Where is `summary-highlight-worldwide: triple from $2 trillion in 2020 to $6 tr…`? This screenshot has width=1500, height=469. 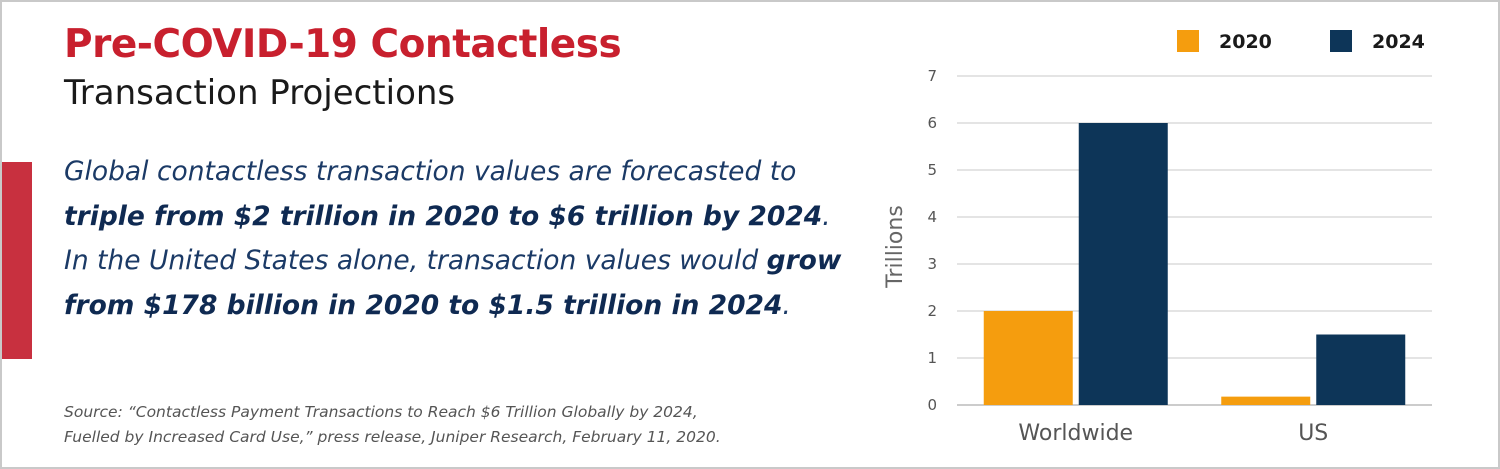
summary-highlight-worldwide: triple from $2 trillion in 2020 to $6 tr… is located at coordinates (443, 216).